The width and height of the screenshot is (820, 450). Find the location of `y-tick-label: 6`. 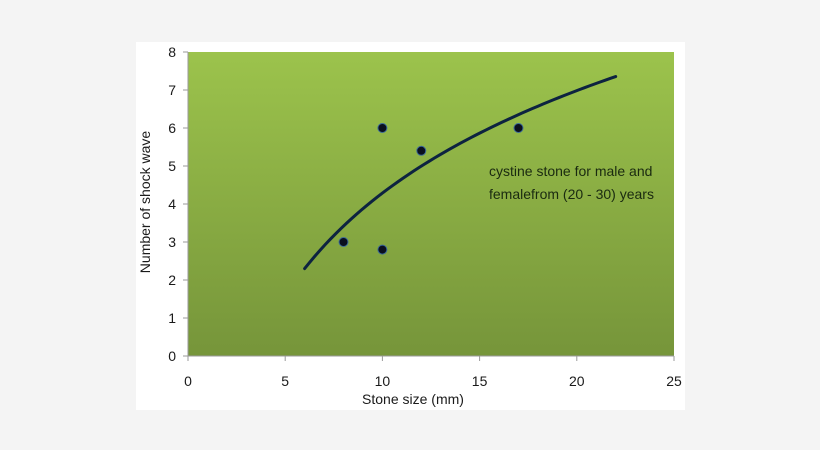

y-tick-label: 6 is located at coordinates (172, 128).